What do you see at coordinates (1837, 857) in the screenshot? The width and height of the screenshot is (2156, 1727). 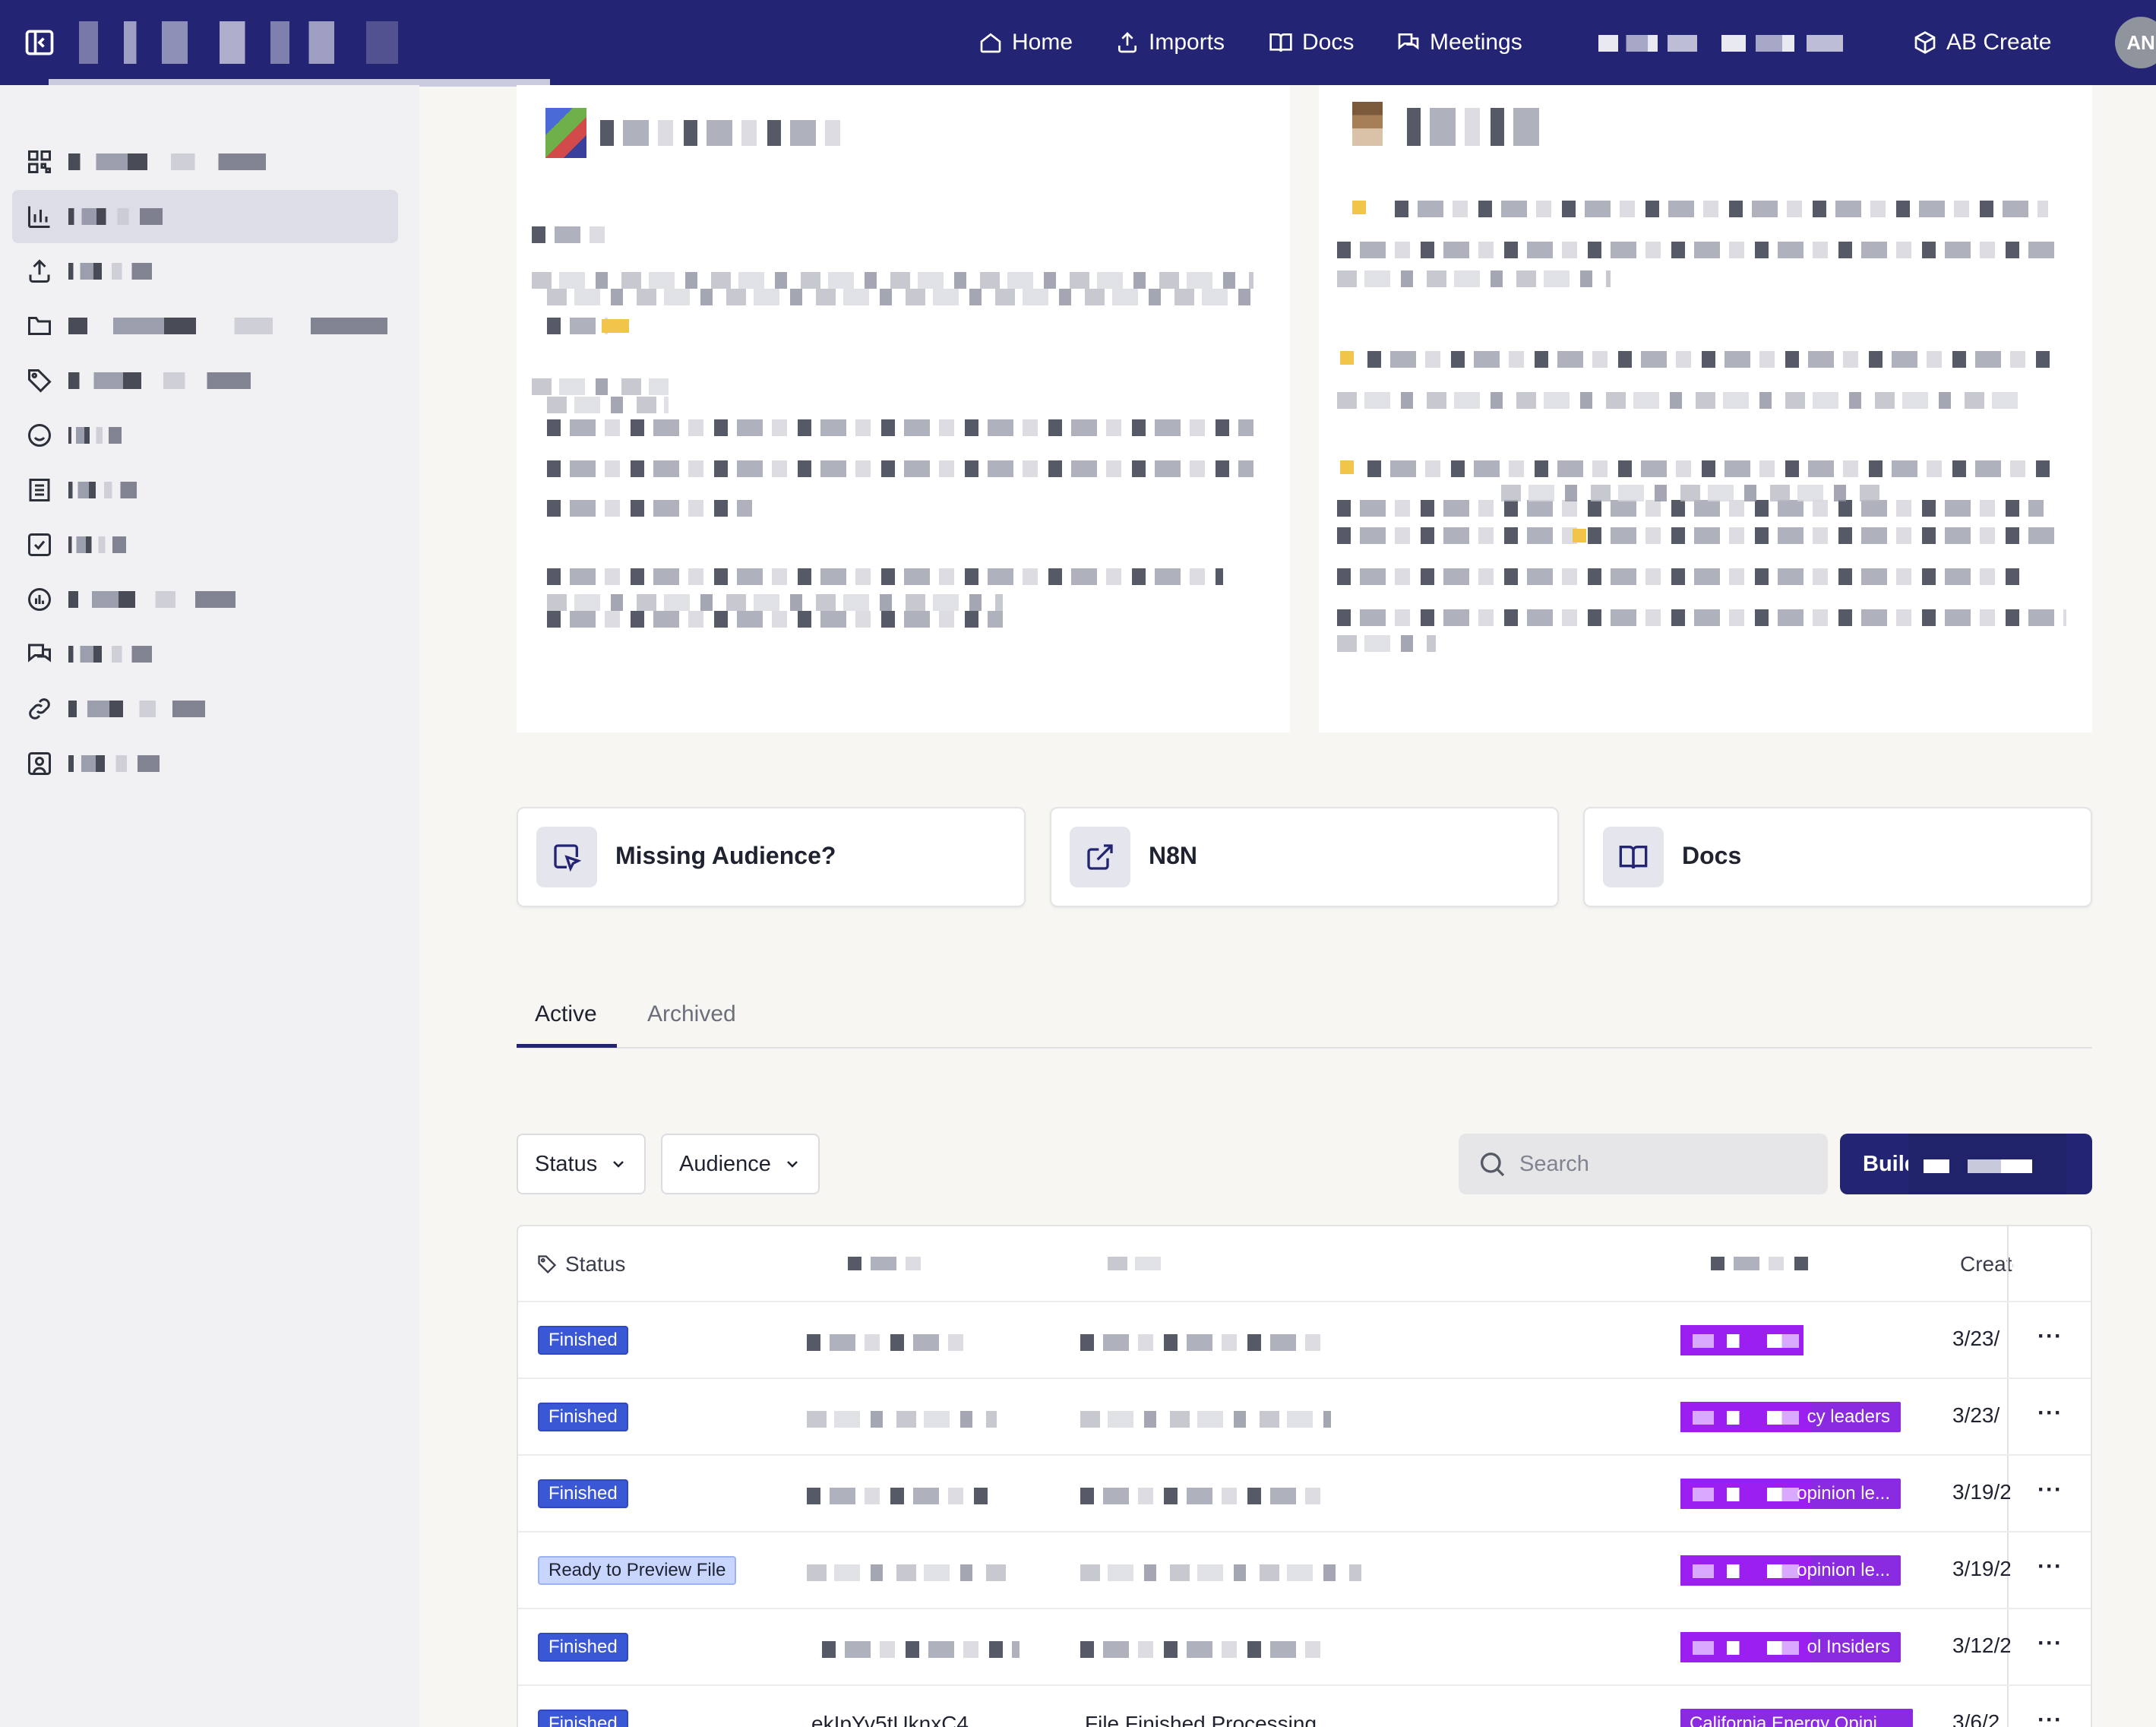 I see `docs-card: Docs` at bounding box center [1837, 857].